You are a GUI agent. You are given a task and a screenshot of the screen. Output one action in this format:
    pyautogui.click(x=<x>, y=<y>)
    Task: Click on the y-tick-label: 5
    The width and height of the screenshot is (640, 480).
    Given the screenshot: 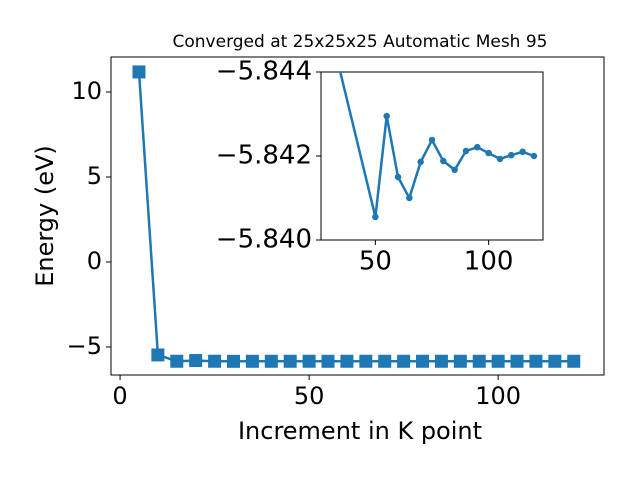 What is the action you would take?
    pyautogui.click(x=94, y=176)
    